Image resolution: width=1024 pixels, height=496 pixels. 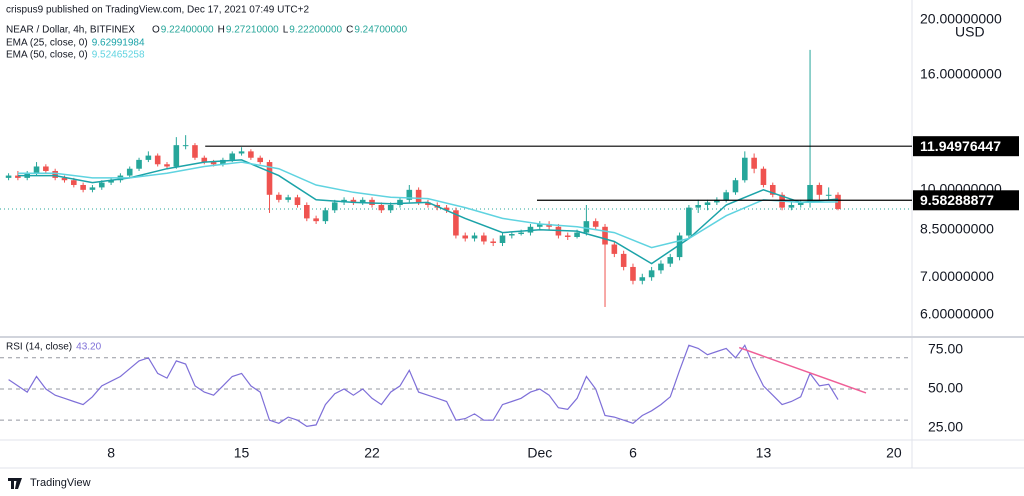 What do you see at coordinates (47, 43) in the screenshot?
I see `legend-name: EMA (25, close, 0)` at bounding box center [47, 43].